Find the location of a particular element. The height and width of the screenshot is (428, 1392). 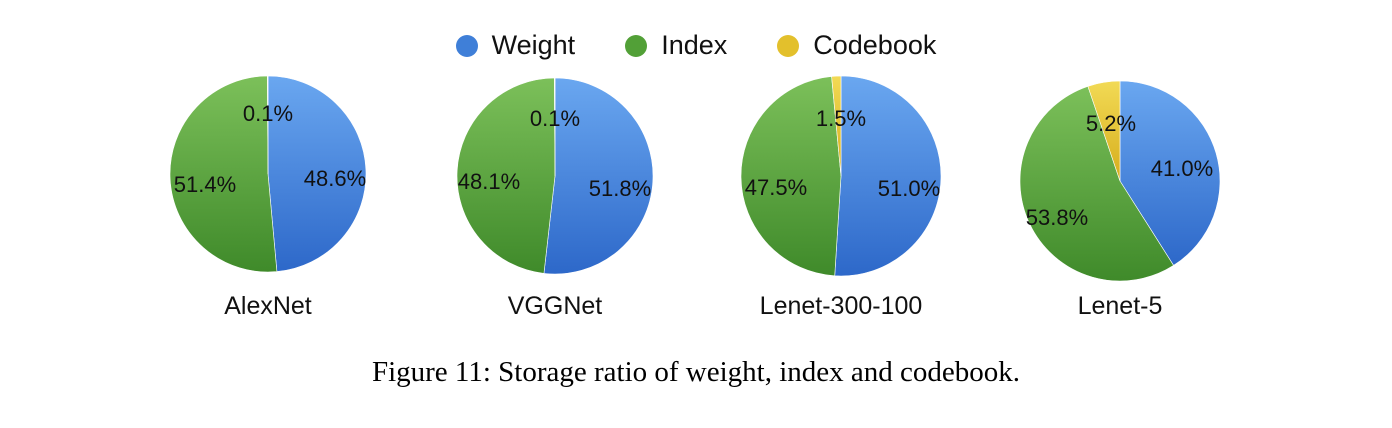

legend-swatch-codebook is located at coordinates (788, 45).